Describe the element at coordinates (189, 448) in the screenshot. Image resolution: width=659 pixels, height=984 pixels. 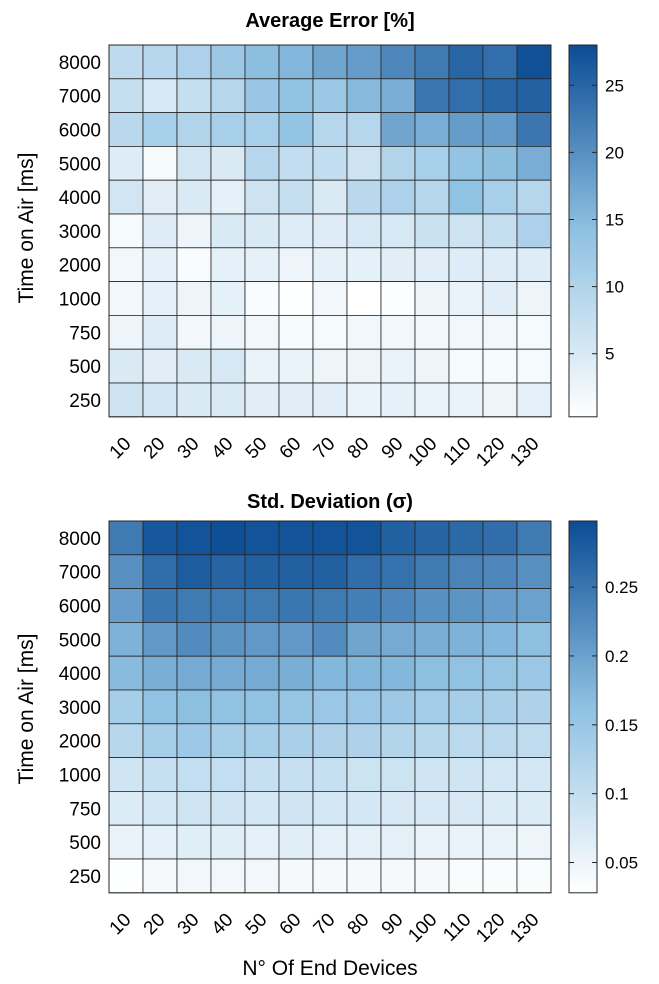
I see `x-tick-label: 30` at that location.